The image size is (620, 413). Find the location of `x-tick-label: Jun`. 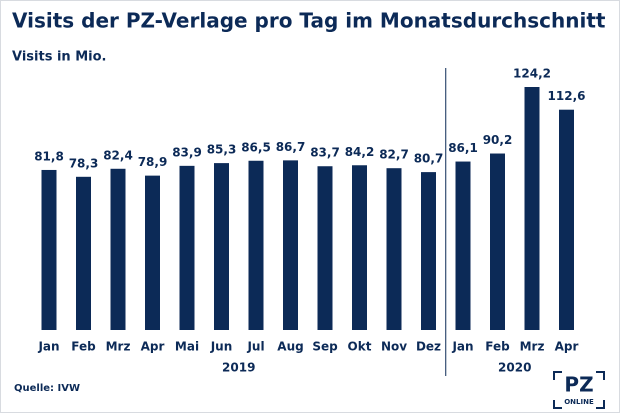

x-tick-label: Jun is located at coordinates (221, 347).